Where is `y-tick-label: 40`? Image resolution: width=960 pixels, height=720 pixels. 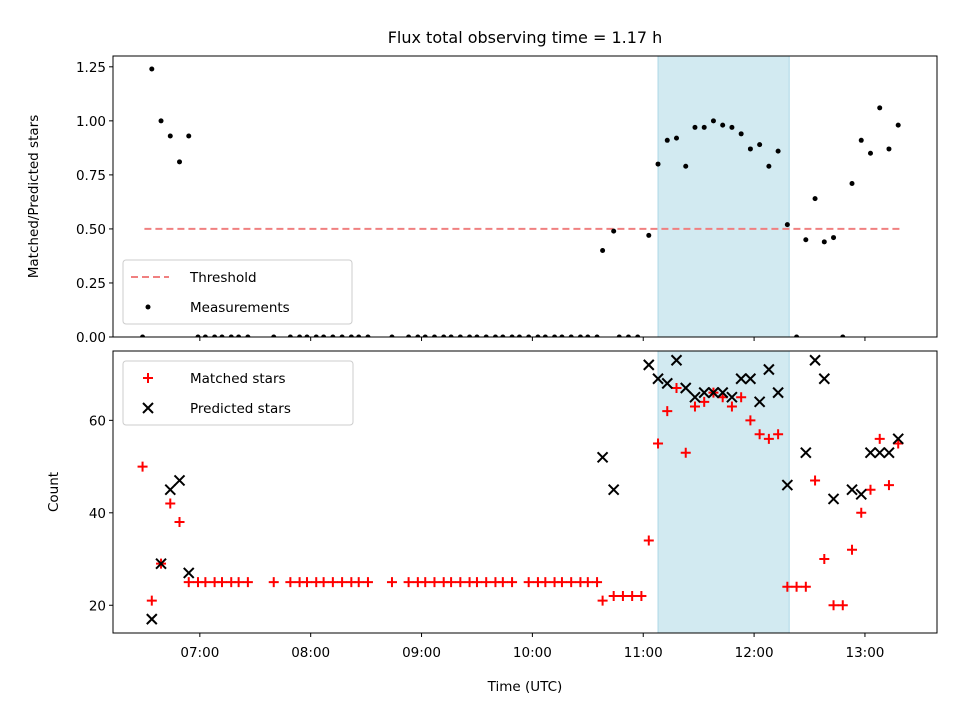 y-tick-label: 40 is located at coordinates (97, 514).